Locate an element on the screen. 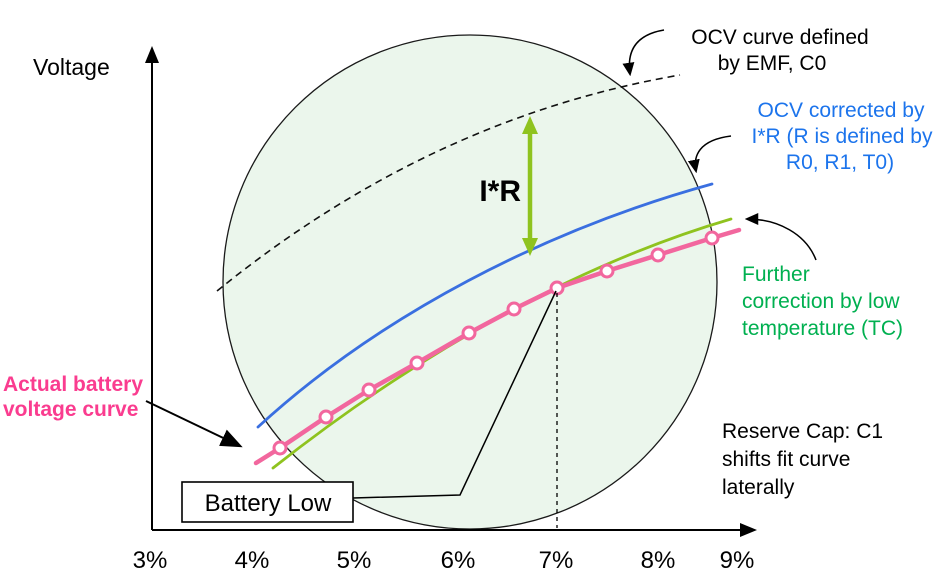  reserve-cap-line1: Reserve Cap: C1 is located at coordinates (802, 431).